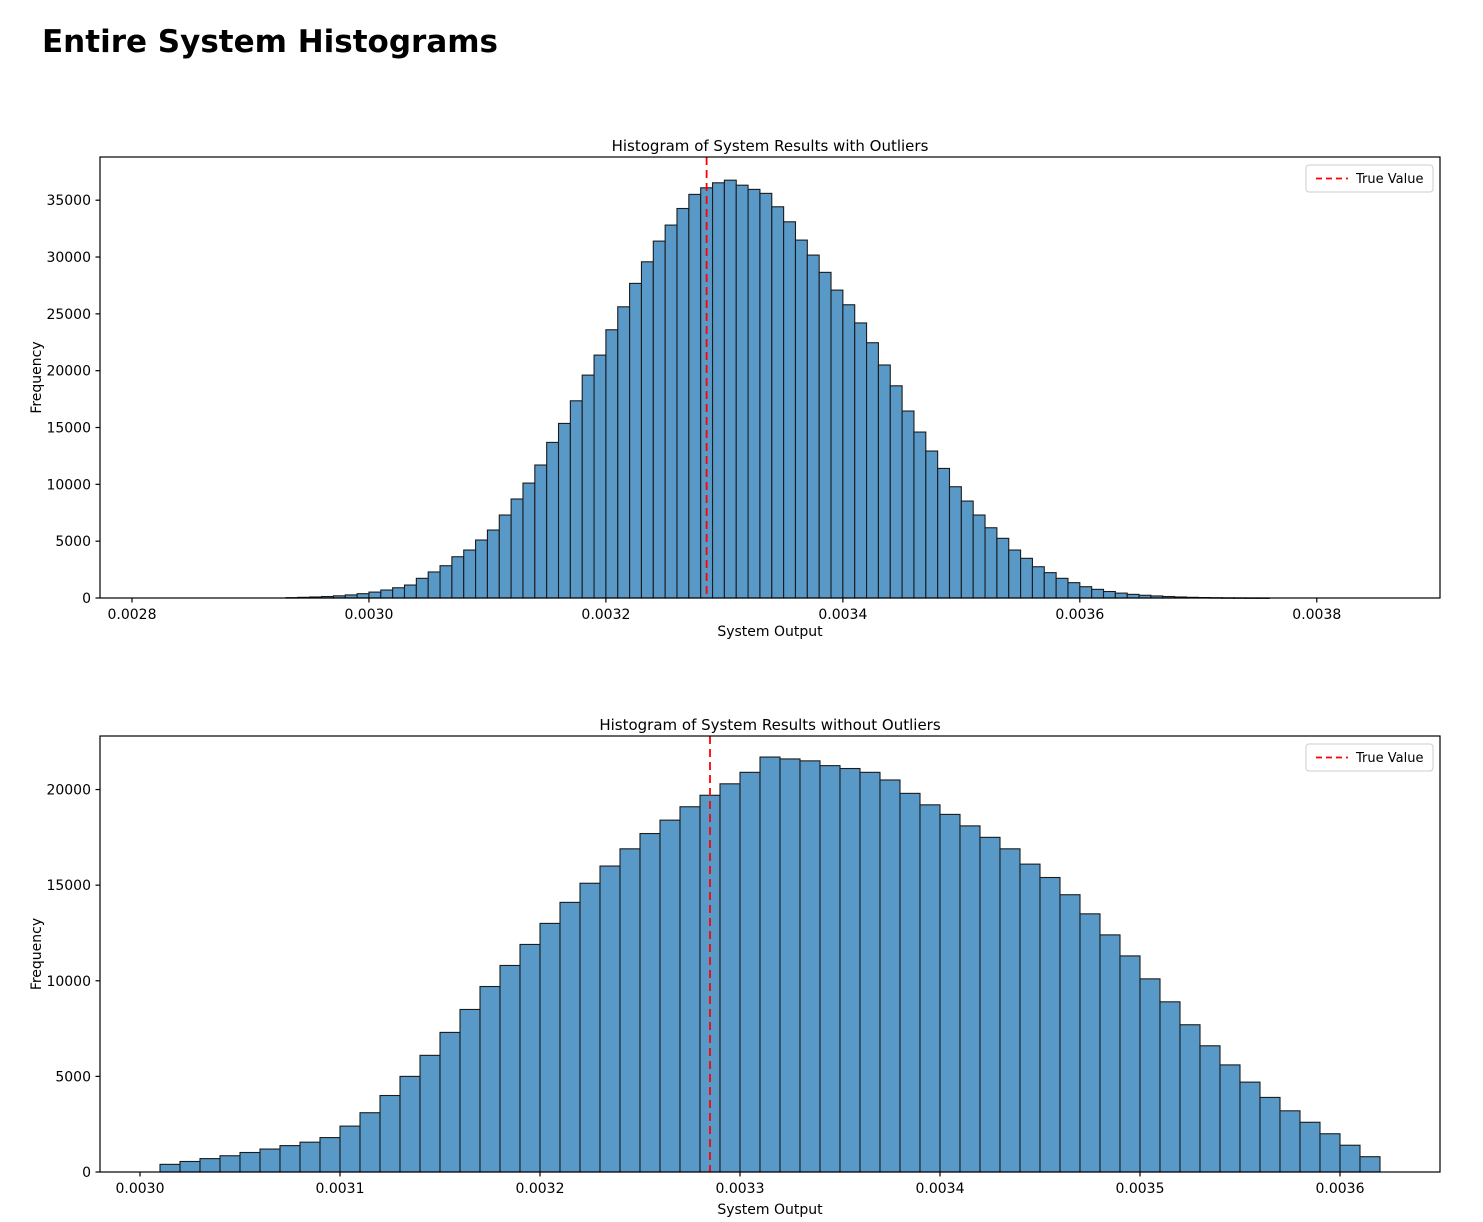 This screenshot has height=1222, width=1483. What do you see at coordinates (740, 1189) in the screenshot?
I see `x-tick-label: 0.0033` at bounding box center [740, 1189].